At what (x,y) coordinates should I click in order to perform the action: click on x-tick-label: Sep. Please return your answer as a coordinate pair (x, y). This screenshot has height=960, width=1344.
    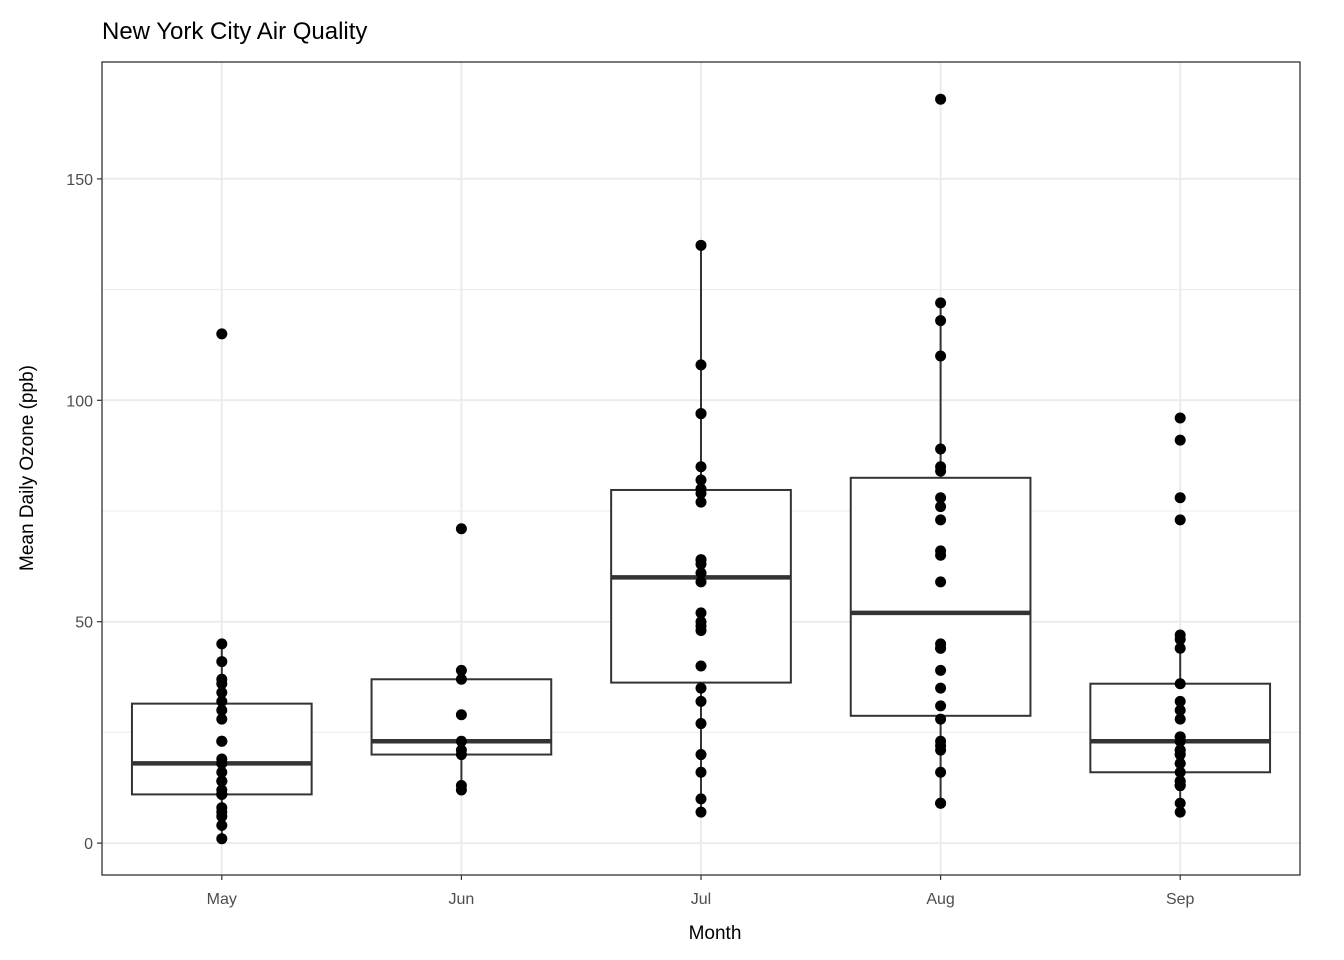
    Looking at the image, I should click on (1180, 899).